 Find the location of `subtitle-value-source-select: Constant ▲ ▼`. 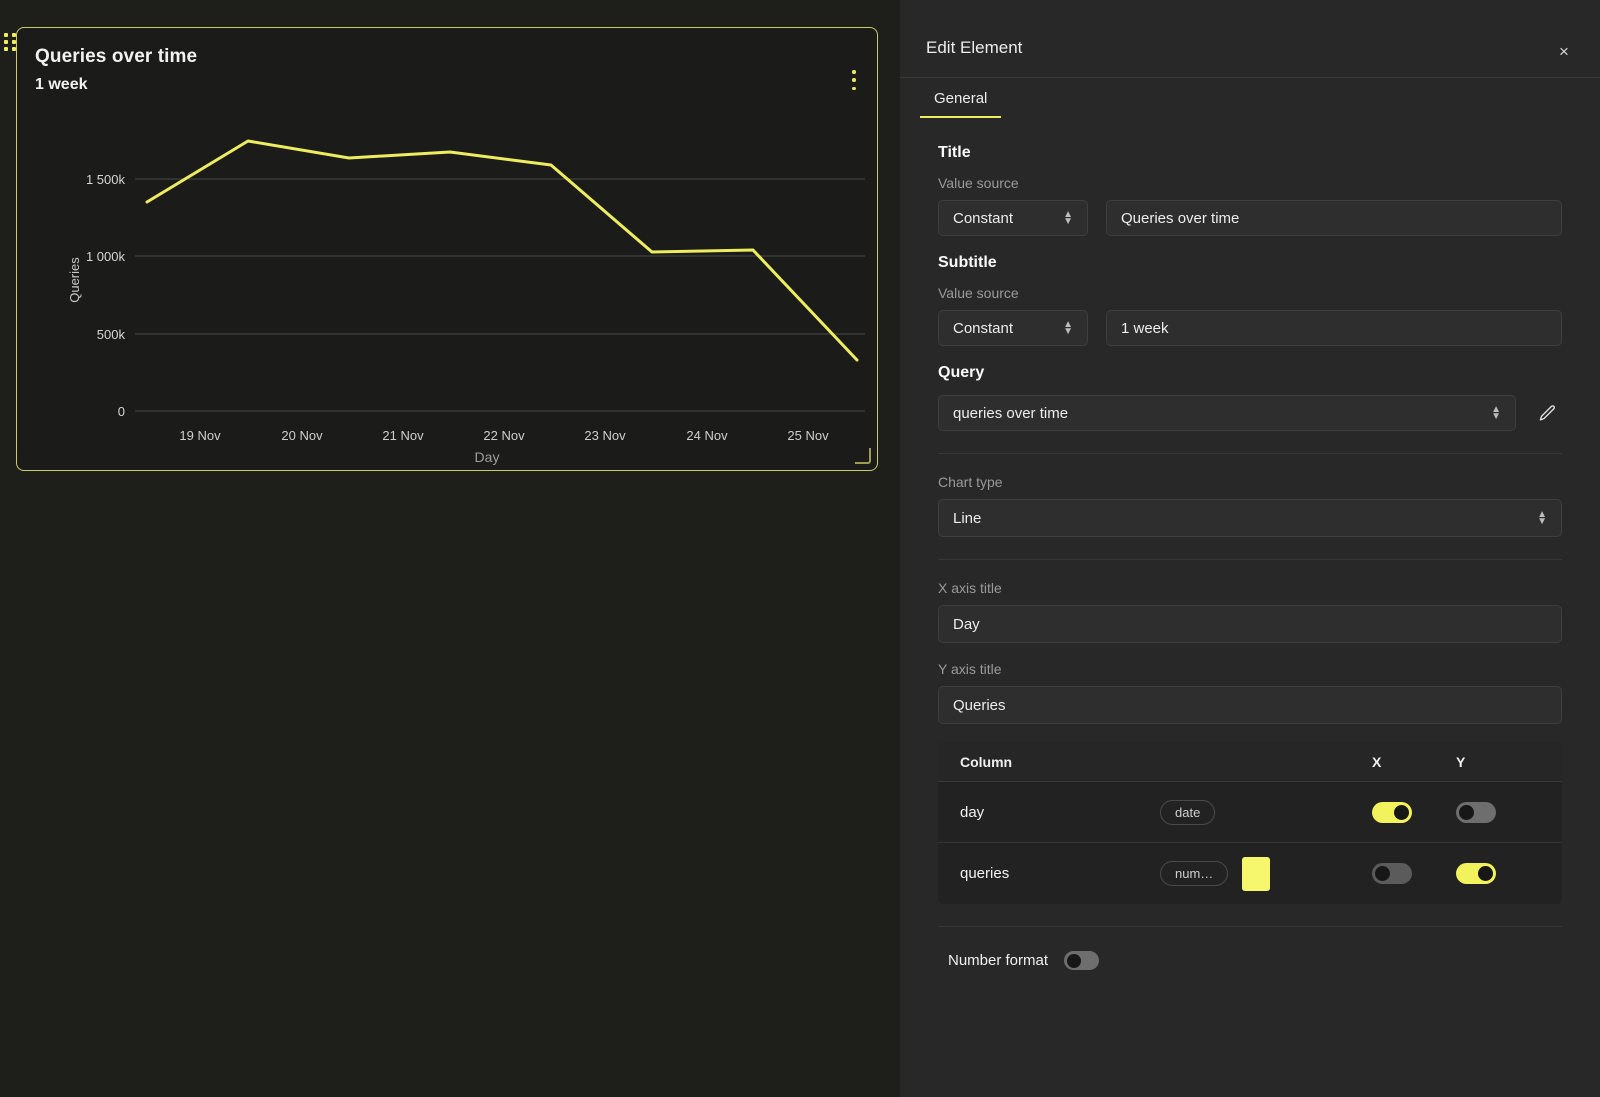

subtitle-value-source-select: Constant ▲ ▼ is located at coordinates (1013, 328).